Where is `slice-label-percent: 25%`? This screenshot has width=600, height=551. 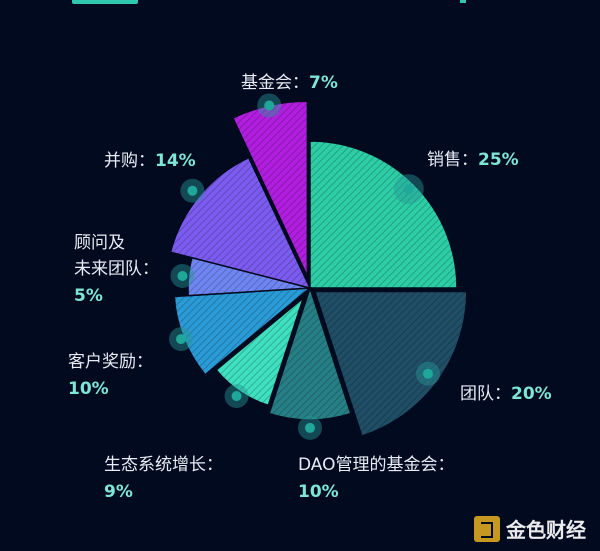
slice-label-percent: 25% is located at coordinates (498, 160).